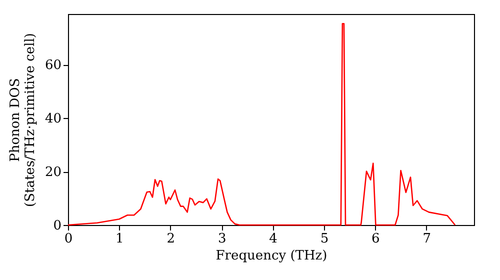  I want to click on x-tick-label: 5, so click(324, 239).